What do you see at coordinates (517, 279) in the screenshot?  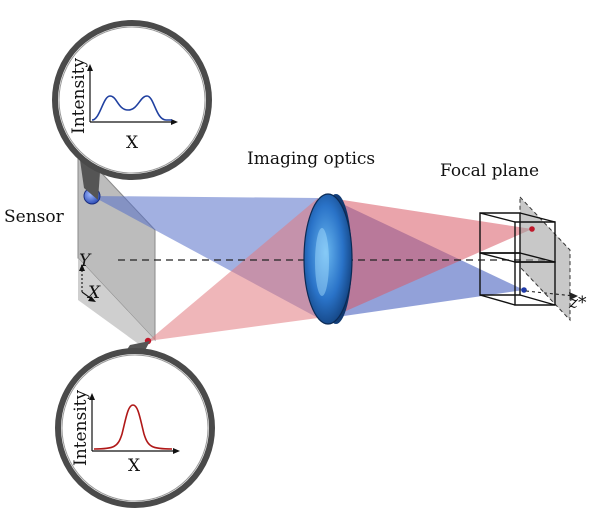 I see `focal-volume-cube-lower` at bounding box center [517, 279].